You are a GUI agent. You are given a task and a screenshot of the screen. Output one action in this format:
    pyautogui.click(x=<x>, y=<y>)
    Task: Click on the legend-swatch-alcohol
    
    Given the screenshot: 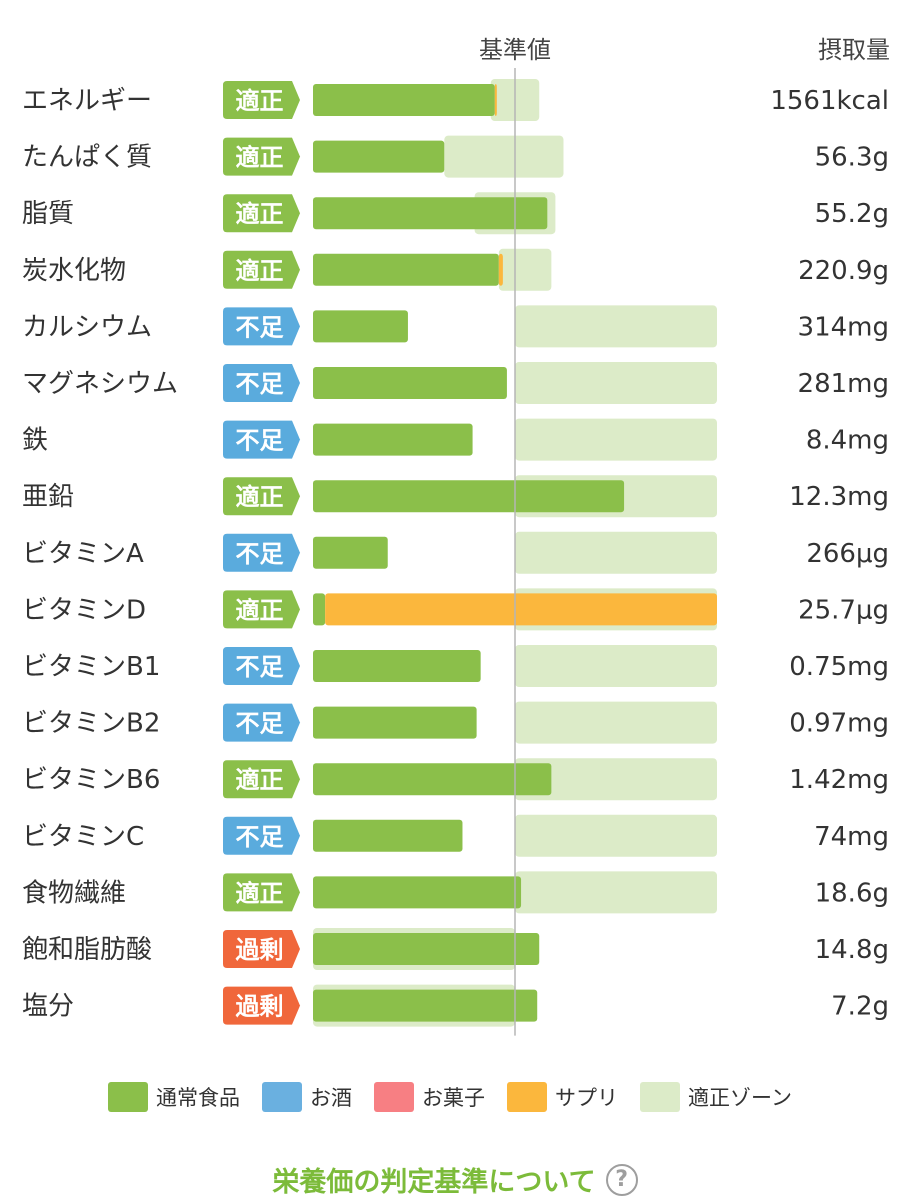 What is the action you would take?
    pyautogui.click(x=282, y=1097)
    